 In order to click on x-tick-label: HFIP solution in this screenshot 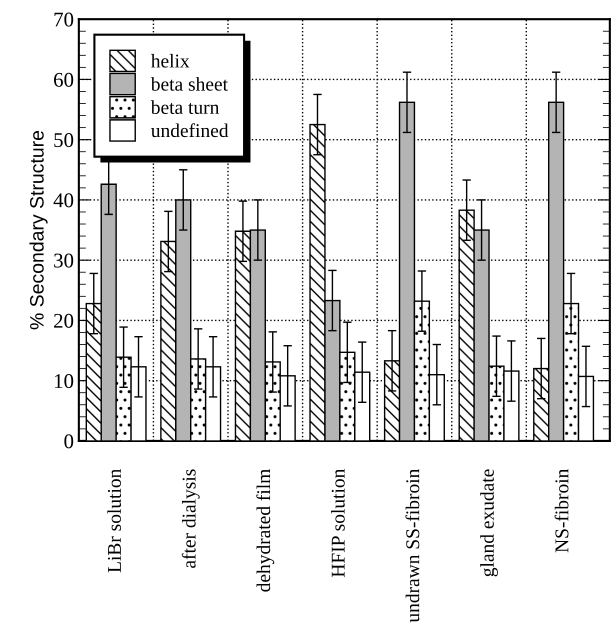, I will do `click(338, 523)`.